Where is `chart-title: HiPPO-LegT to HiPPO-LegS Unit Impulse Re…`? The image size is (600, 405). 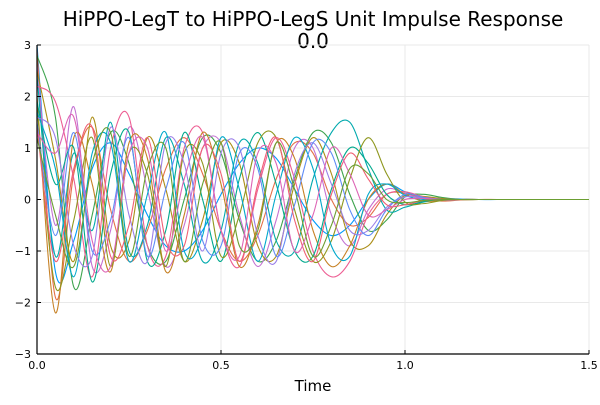
chart-title: HiPPO-LegT to HiPPO-LegS Unit Impulse Re… is located at coordinates (313, 19).